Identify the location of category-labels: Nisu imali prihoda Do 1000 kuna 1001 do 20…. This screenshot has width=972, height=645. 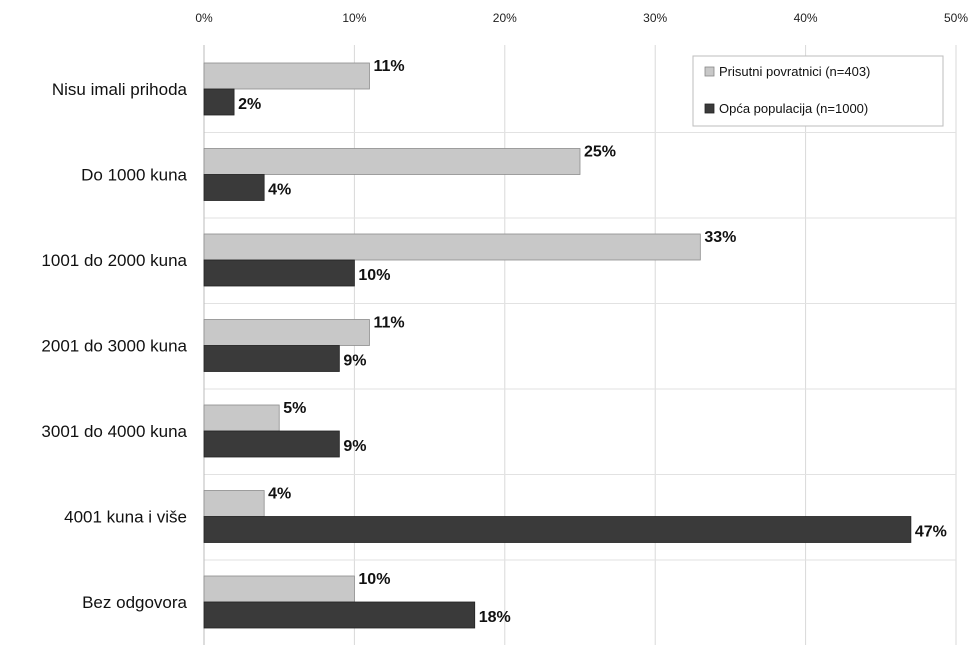
(114, 346).